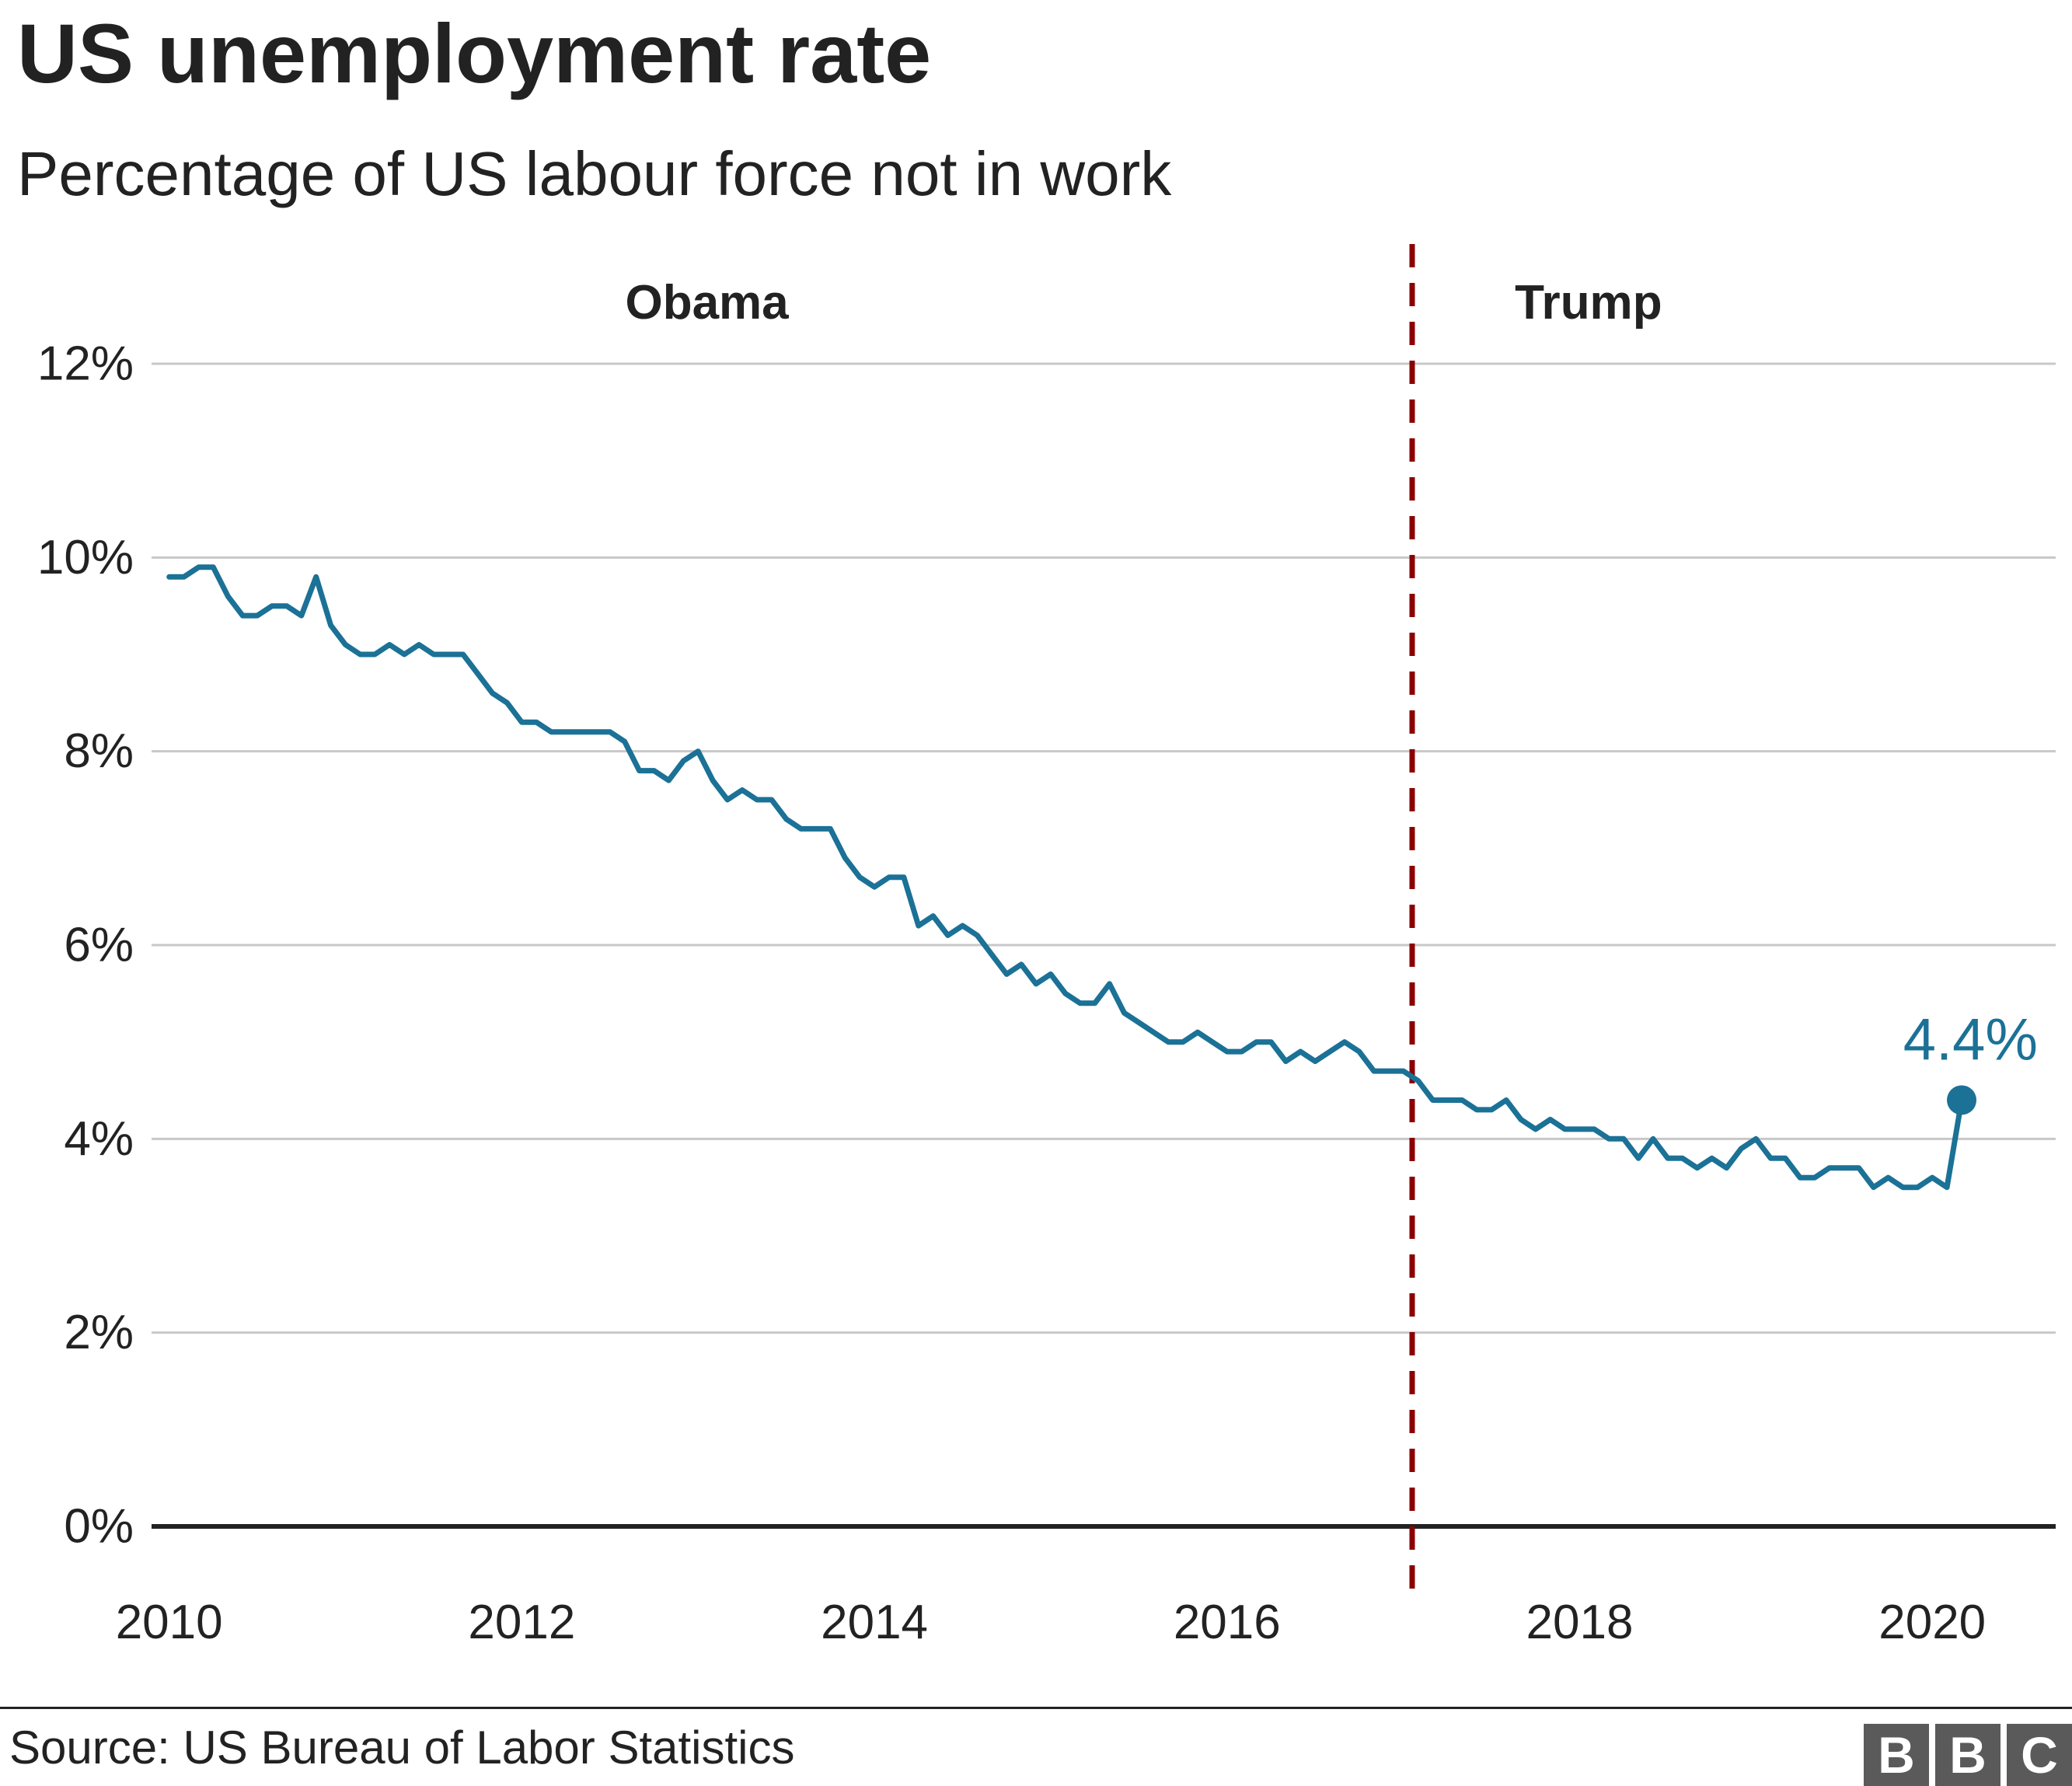 Image resolution: width=2072 pixels, height=1786 pixels. I want to click on y-tick-label: 2%, so click(99, 1332).